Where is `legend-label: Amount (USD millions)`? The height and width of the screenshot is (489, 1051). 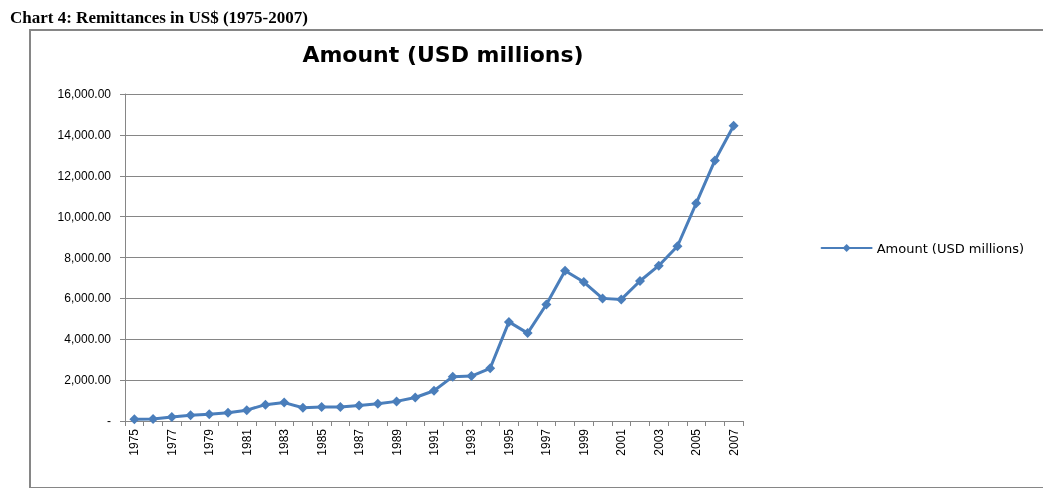 legend-label: Amount (USD millions) is located at coordinates (950, 248).